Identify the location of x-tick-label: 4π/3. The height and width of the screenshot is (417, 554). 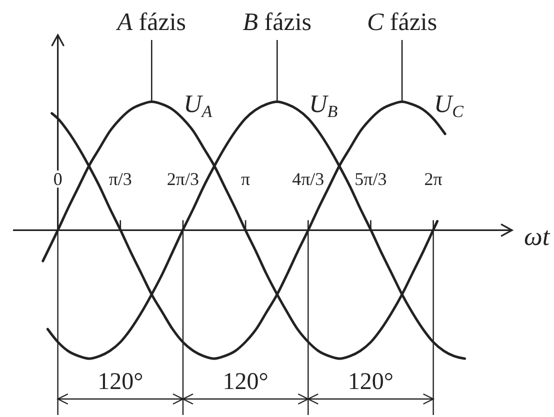
(308, 179).